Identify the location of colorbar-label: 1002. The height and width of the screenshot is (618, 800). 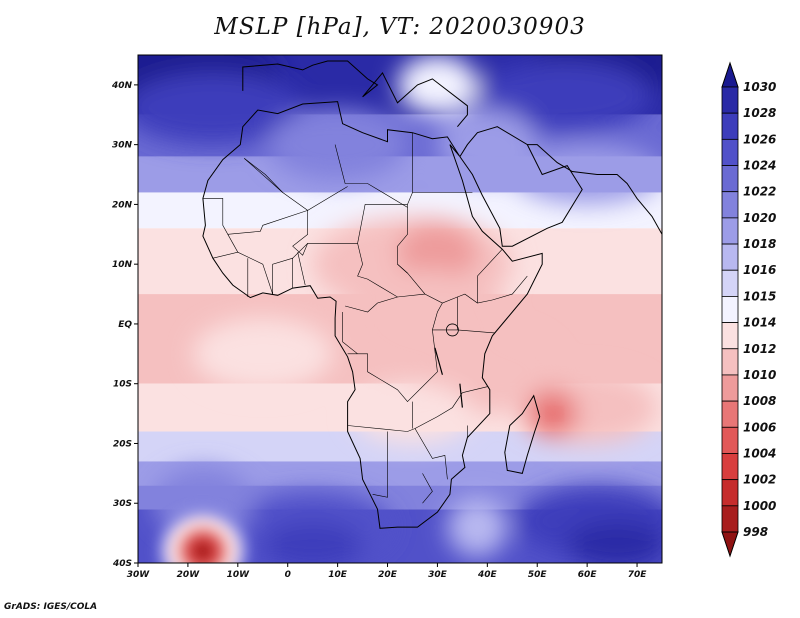
(759, 480).